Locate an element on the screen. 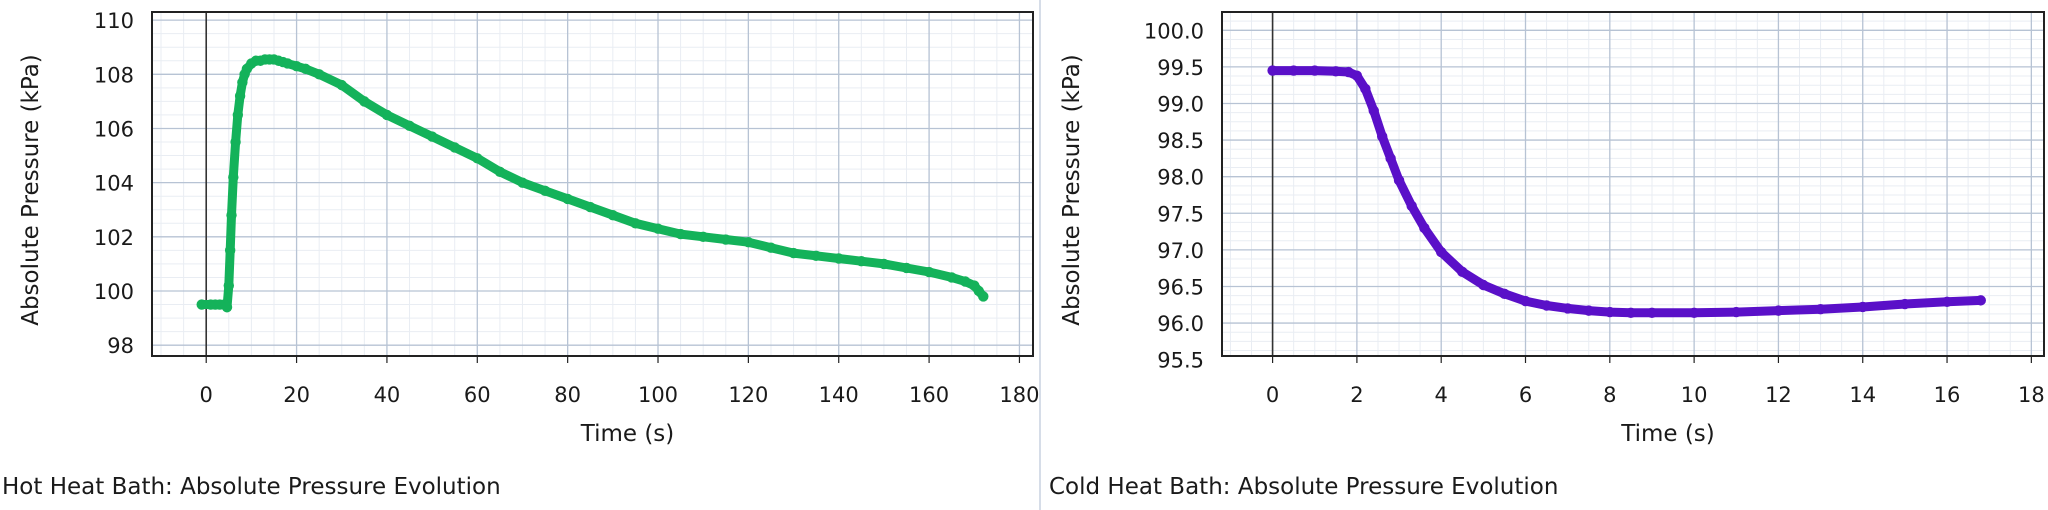 The width and height of the screenshot is (2048, 510). x-tick-label: 80 is located at coordinates (567, 395).